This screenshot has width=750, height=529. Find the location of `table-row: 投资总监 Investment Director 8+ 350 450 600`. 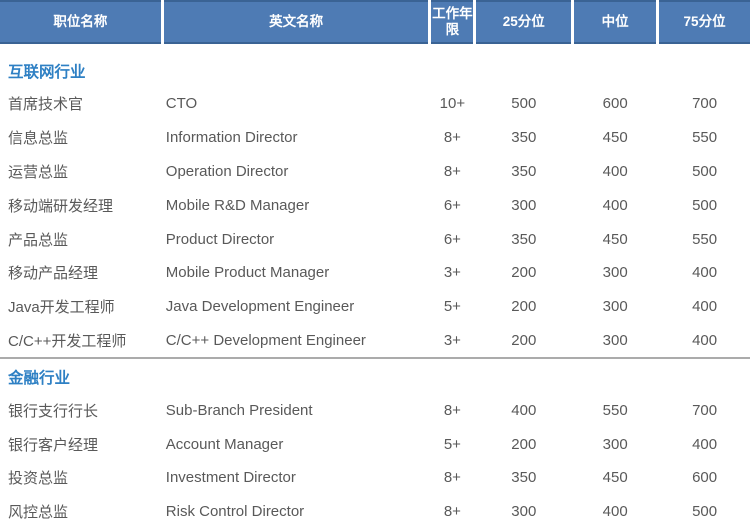

table-row: 投资总监 Investment Director 8+ 350 450 600 is located at coordinates (375, 478).